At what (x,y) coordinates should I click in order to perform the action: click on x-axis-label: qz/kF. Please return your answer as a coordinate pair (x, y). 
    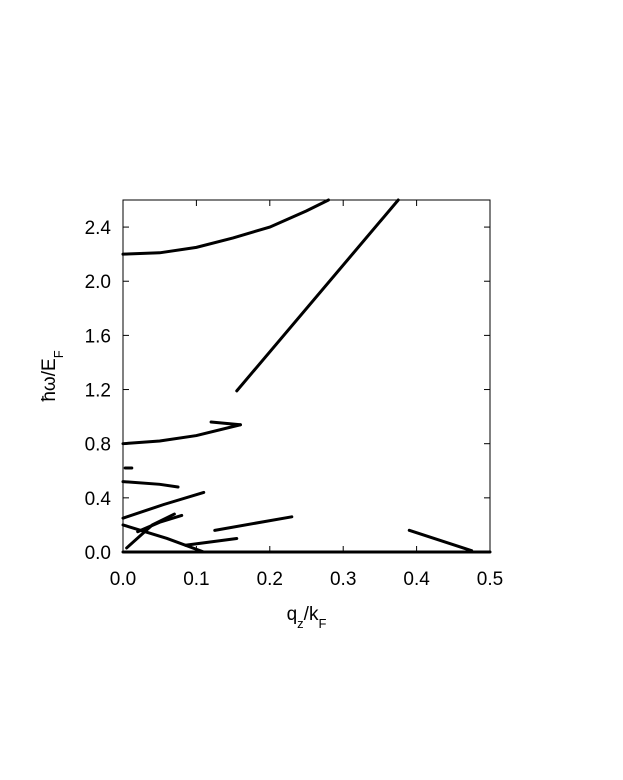
    Looking at the image, I should click on (307, 617).